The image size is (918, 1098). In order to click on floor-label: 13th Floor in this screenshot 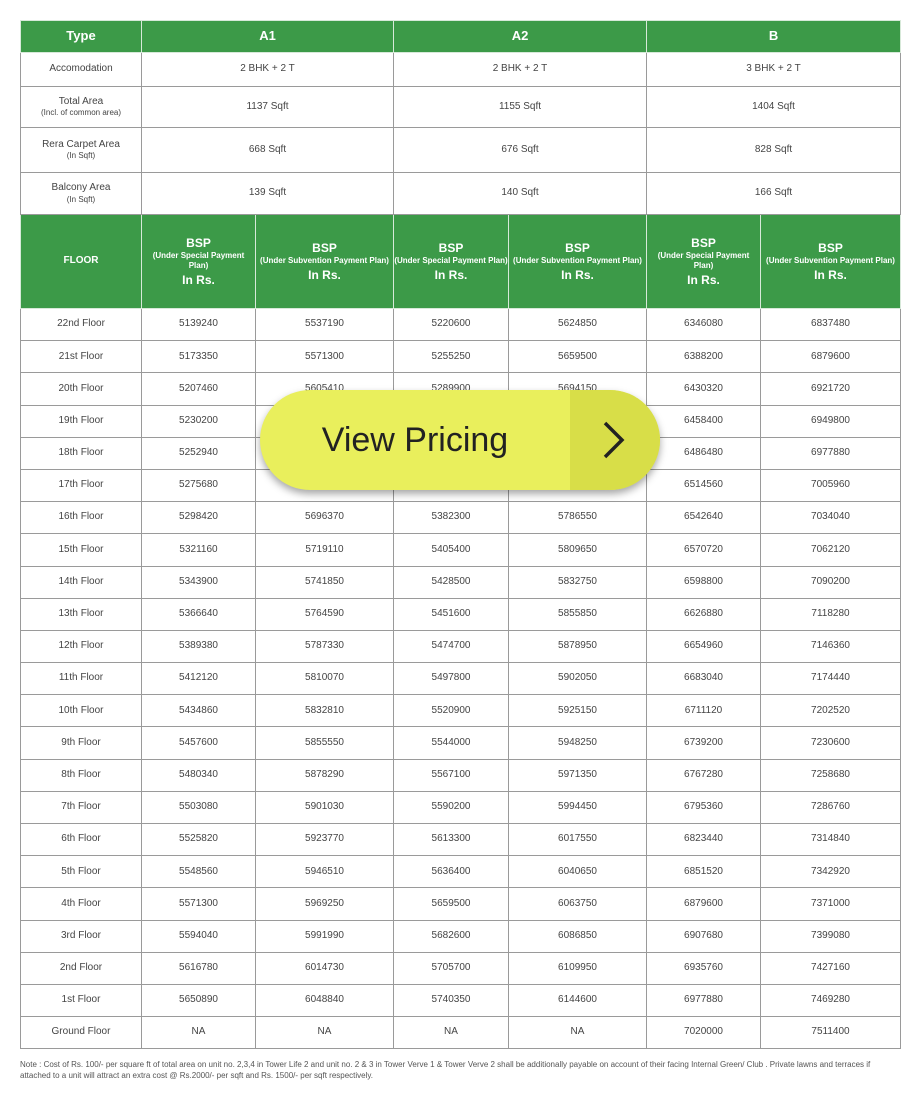, I will do `click(81, 614)`.